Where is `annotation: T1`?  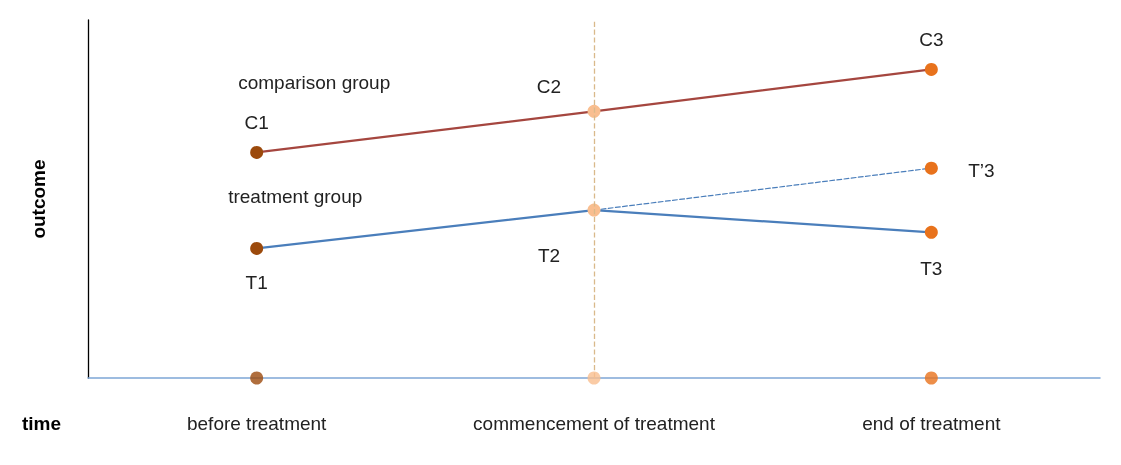
annotation: T1 is located at coordinates (256, 282).